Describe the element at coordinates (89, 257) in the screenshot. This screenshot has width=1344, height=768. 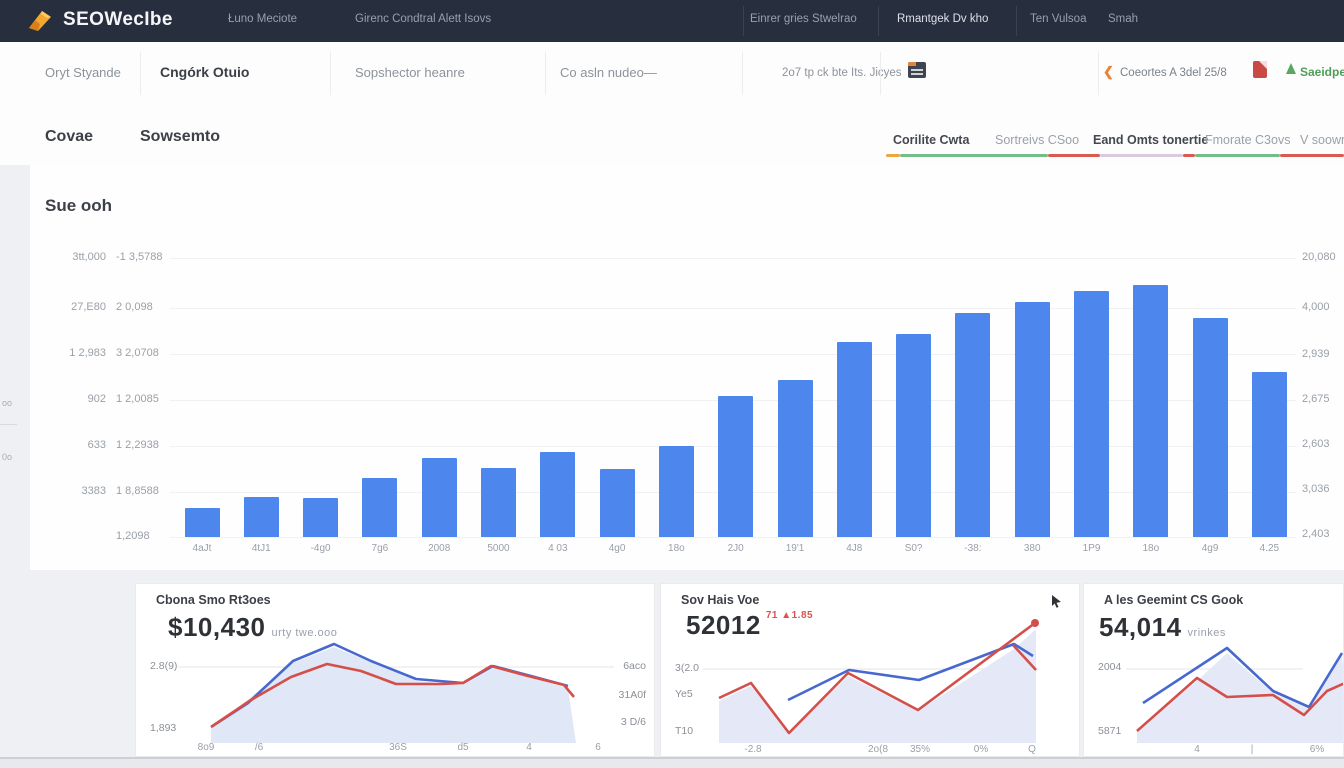
I see `y-axis-label-left-a: 3tt,000` at that location.